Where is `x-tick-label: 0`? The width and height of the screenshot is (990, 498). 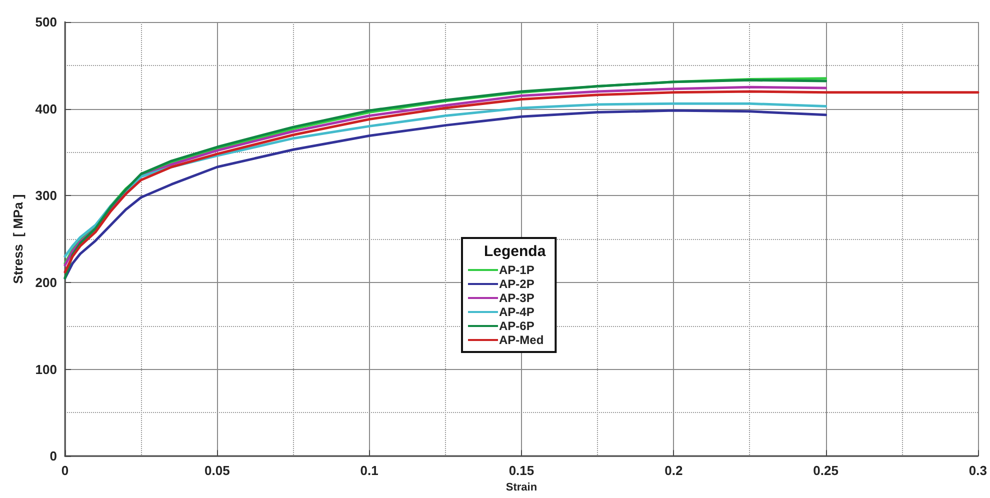 x-tick-label: 0 is located at coordinates (65, 470).